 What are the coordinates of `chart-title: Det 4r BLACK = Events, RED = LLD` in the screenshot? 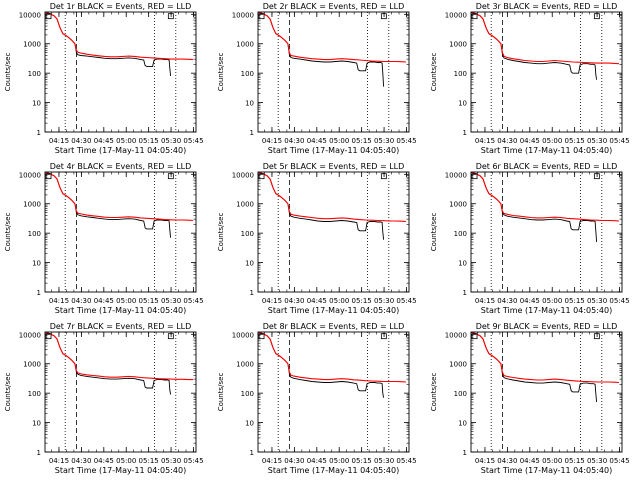 It's located at (121, 166).